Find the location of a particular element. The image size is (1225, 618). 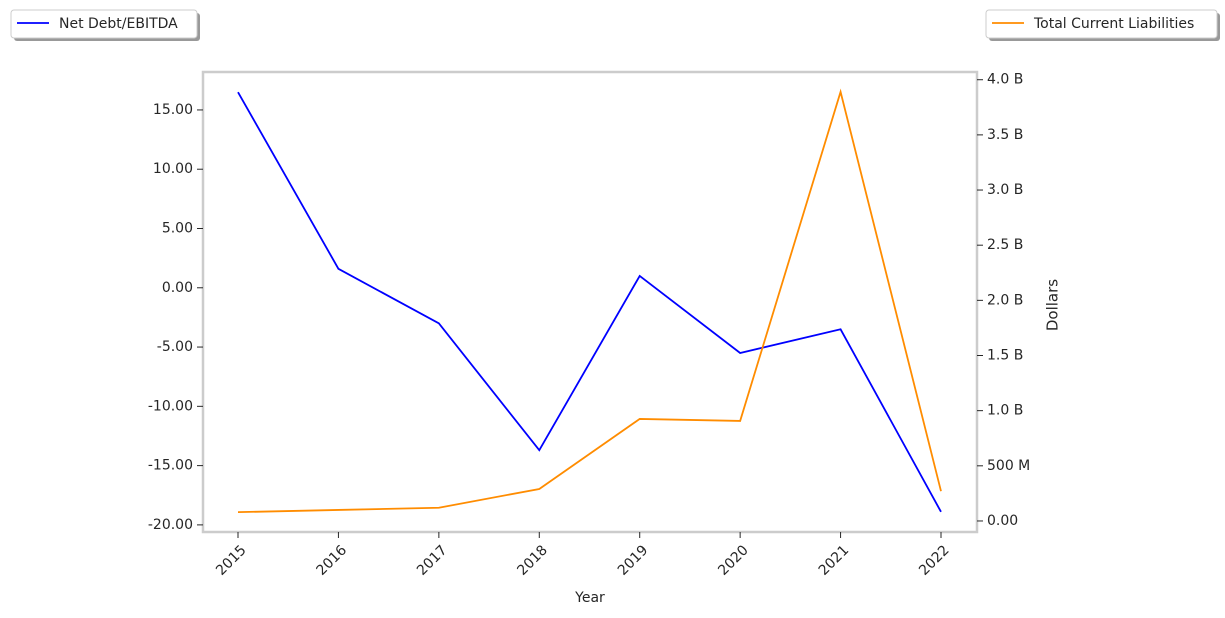

x-tick-label: 2020 is located at coordinates (733, 560).